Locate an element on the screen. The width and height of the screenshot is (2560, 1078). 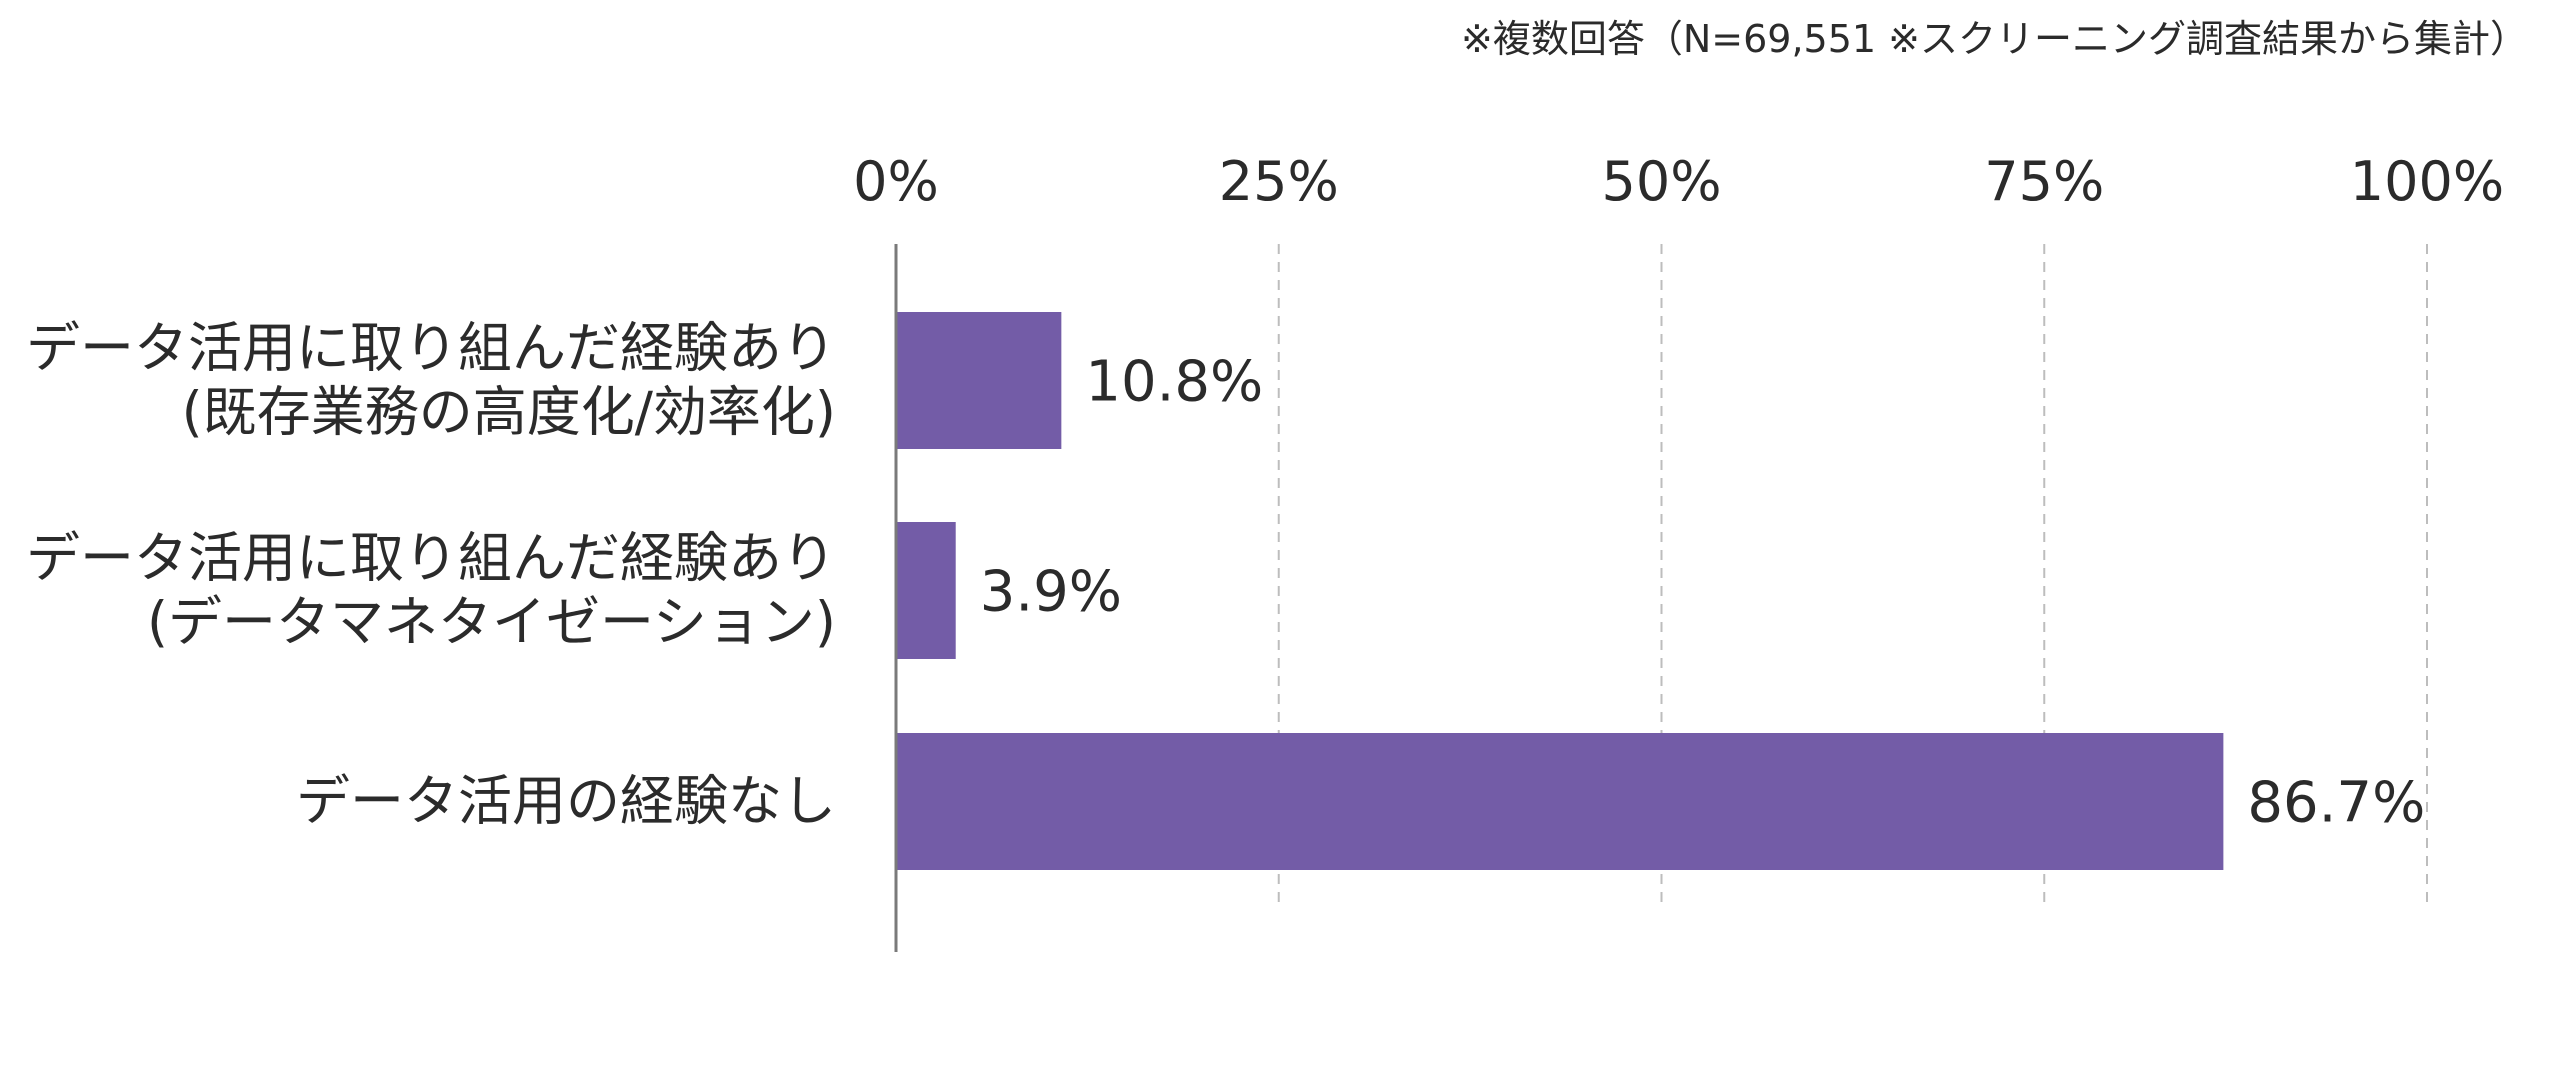
x-tick-label: 50% is located at coordinates (1661, 181).